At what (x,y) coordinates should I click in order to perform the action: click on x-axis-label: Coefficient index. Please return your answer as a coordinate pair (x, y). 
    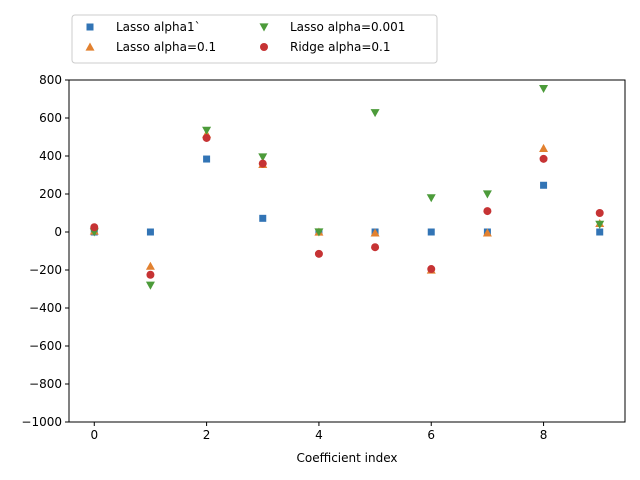
    Looking at the image, I should click on (347, 458).